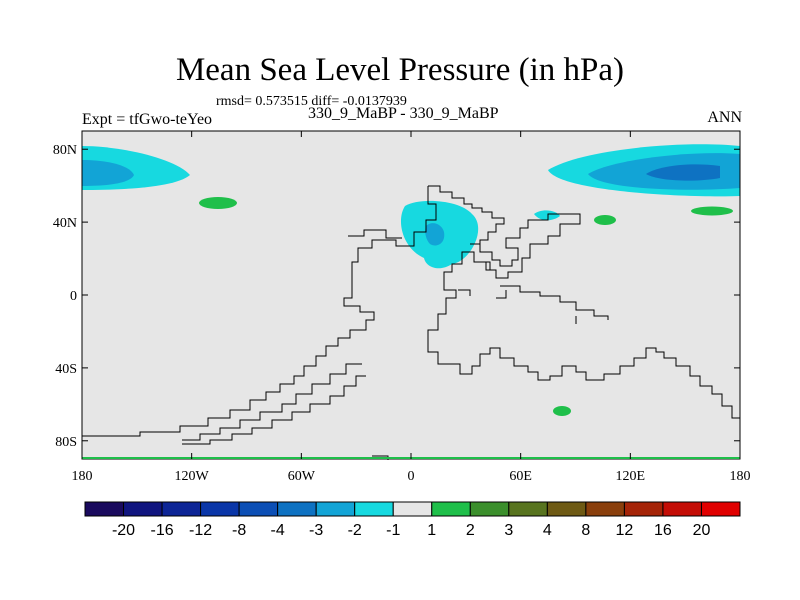 This screenshot has height=600, width=800. What do you see at coordinates (724, 117) in the screenshot?
I see `season-label: ANN` at bounding box center [724, 117].